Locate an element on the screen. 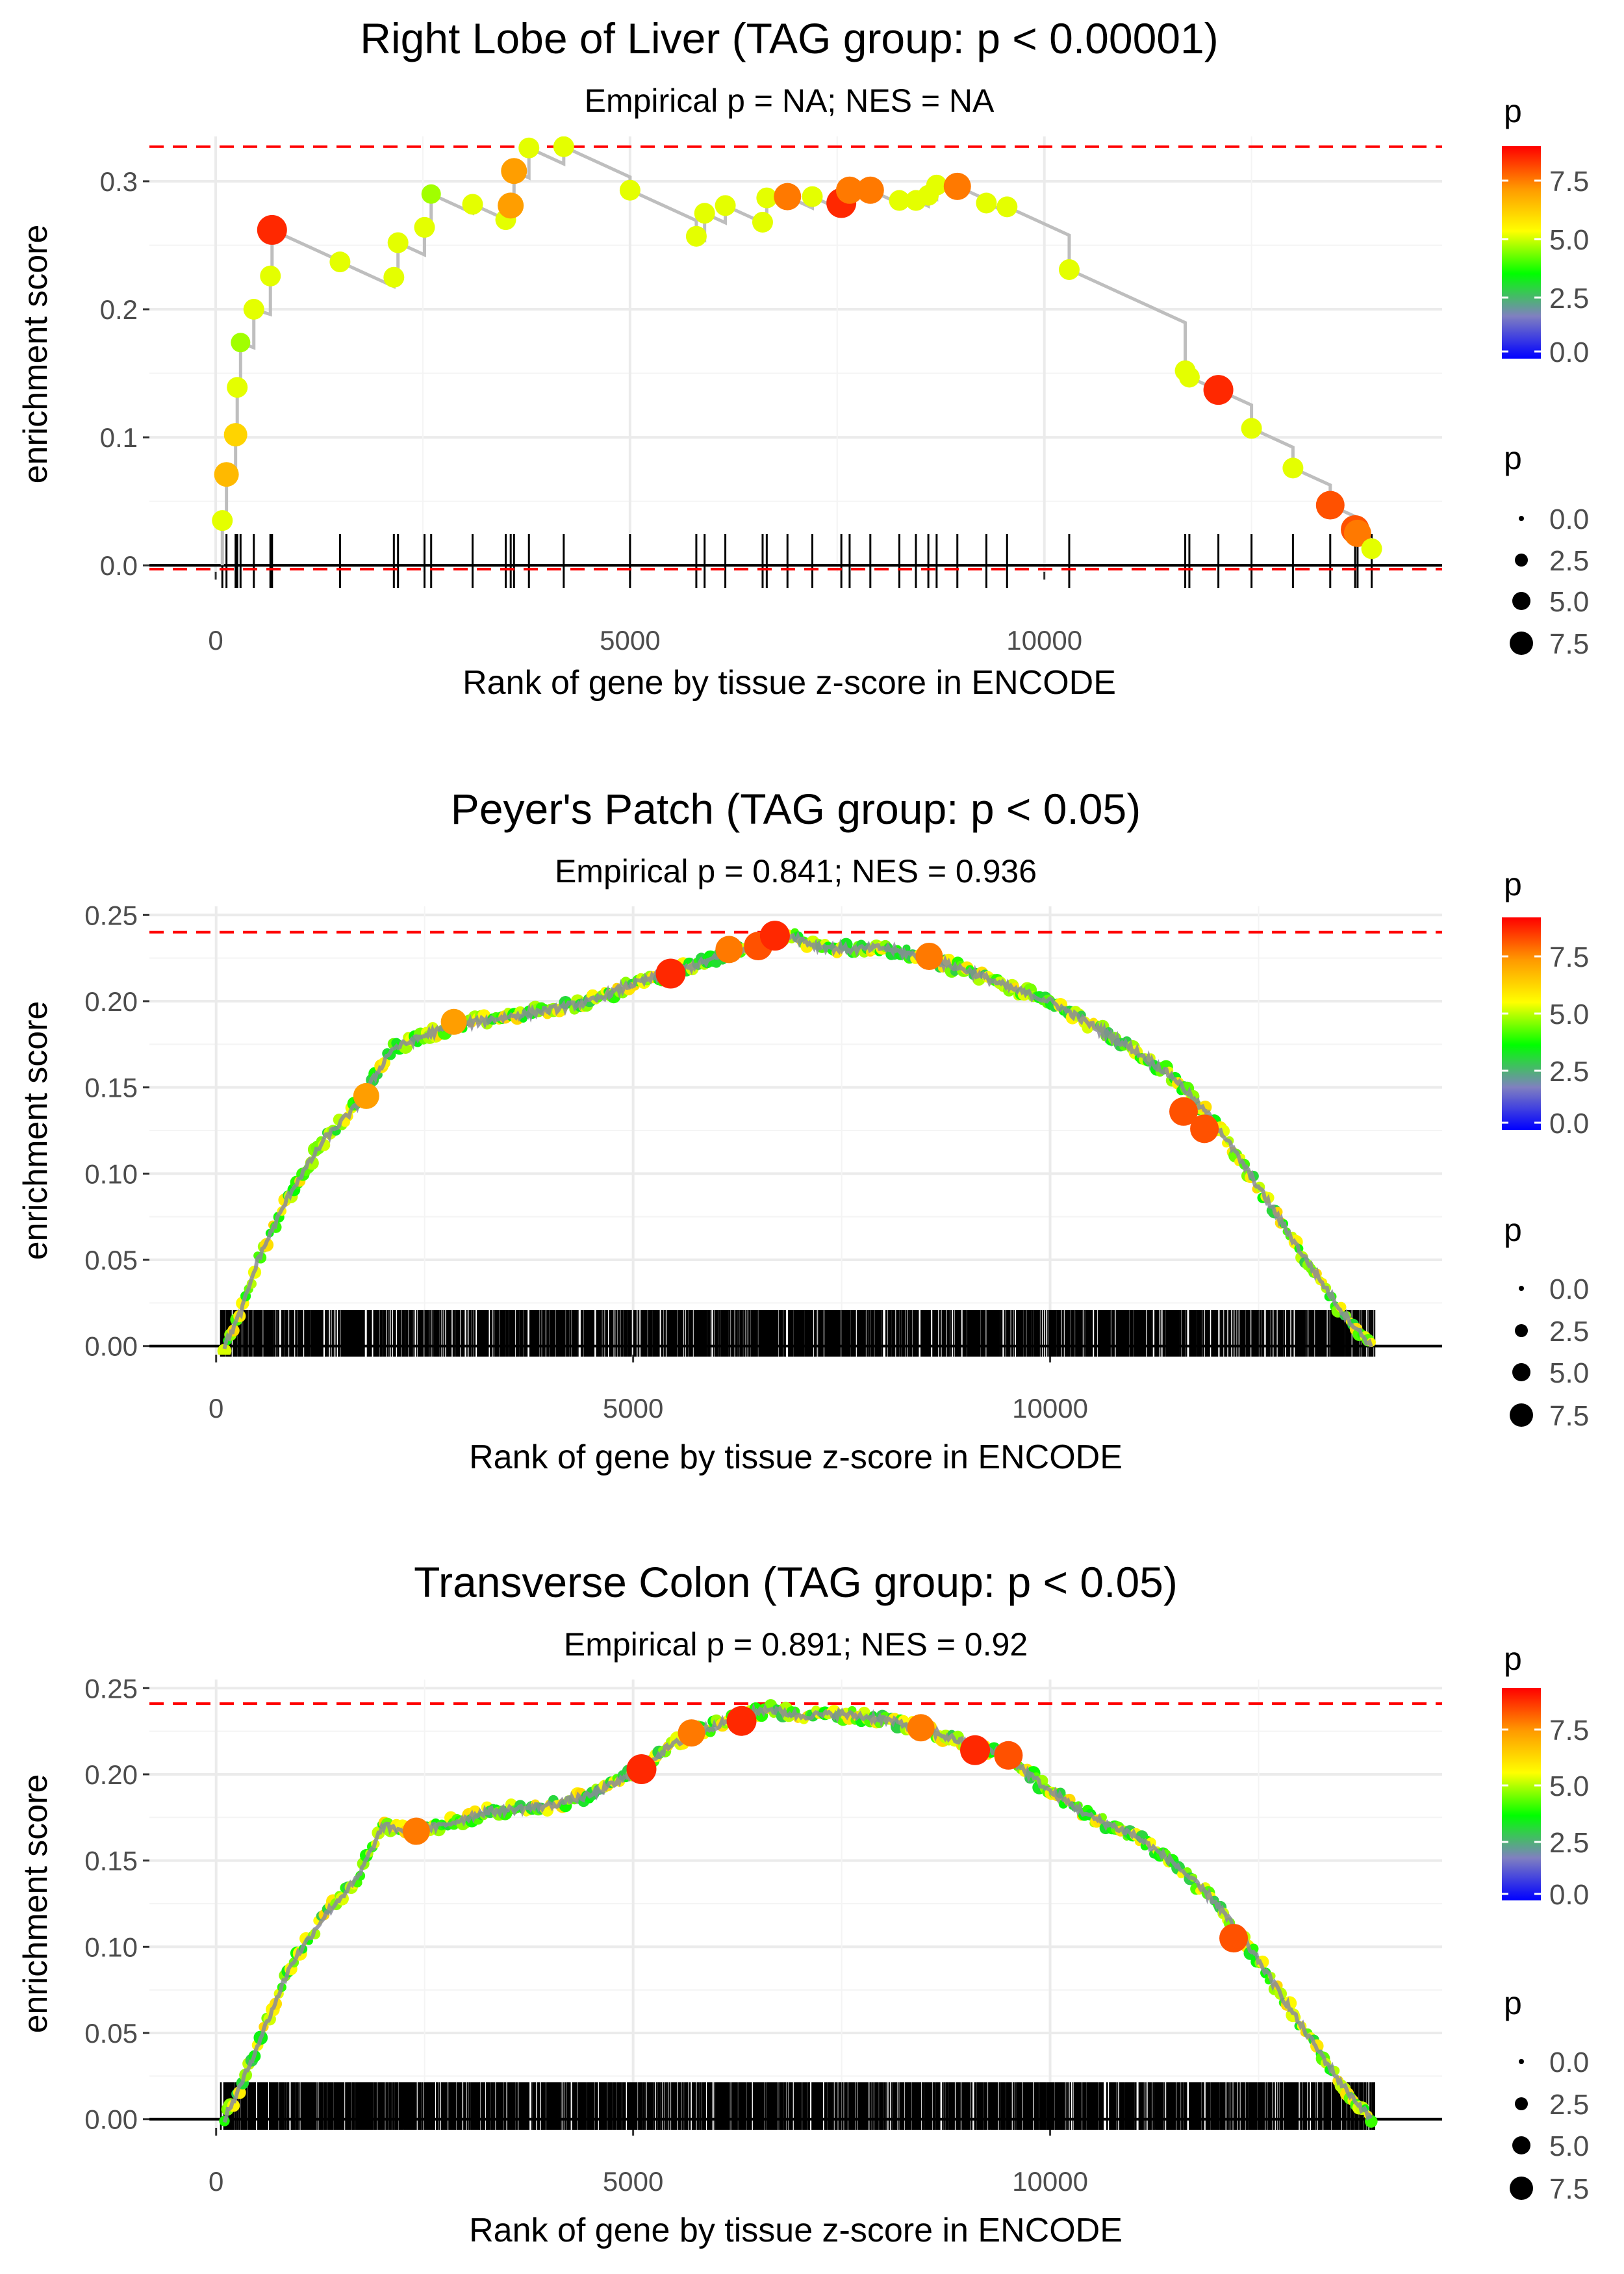 The width and height of the screenshot is (1624, 2274). x-tick-label: 0 is located at coordinates (215, 640).